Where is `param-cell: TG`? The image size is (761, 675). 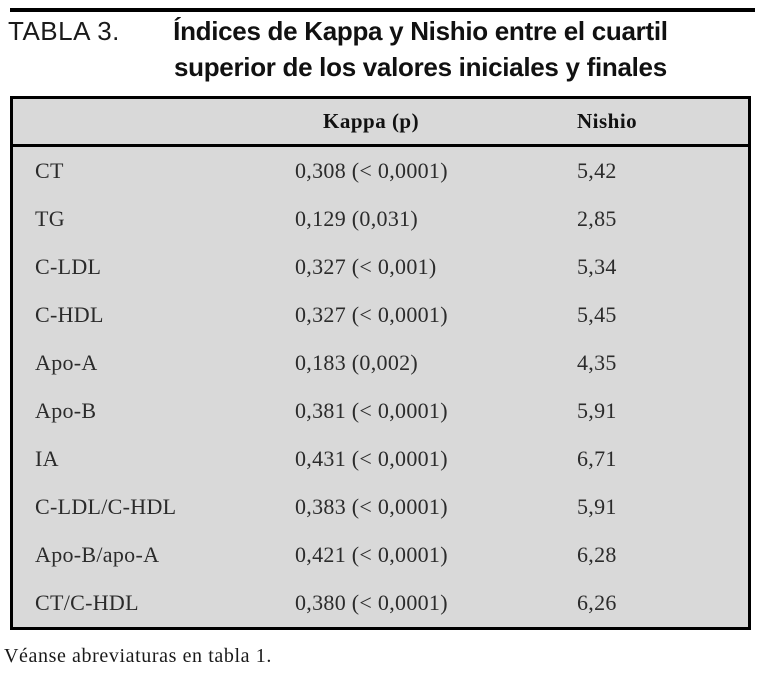 param-cell: TG is located at coordinates (50, 218).